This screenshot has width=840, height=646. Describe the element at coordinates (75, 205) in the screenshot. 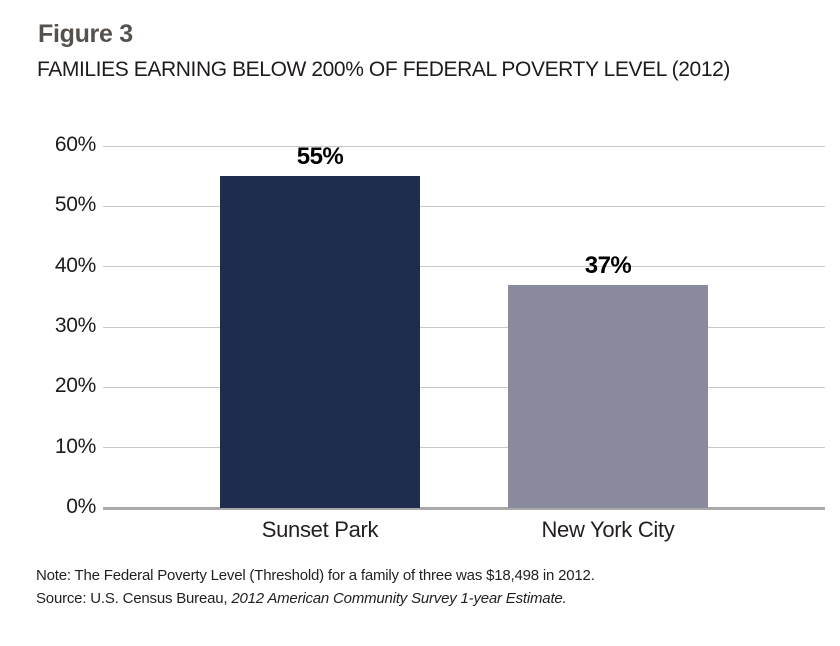

I see `y-axis-tick-label: 50%` at that location.